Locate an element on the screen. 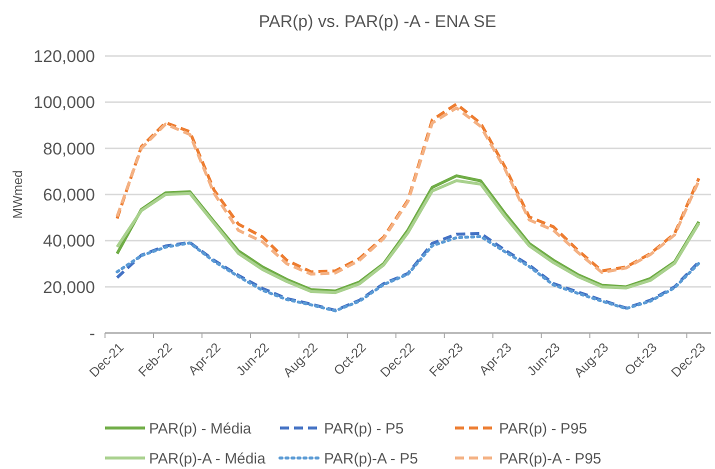 The height and width of the screenshot is (469, 715). legend-label: PAR(p) - P95 is located at coordinates (543, 429).